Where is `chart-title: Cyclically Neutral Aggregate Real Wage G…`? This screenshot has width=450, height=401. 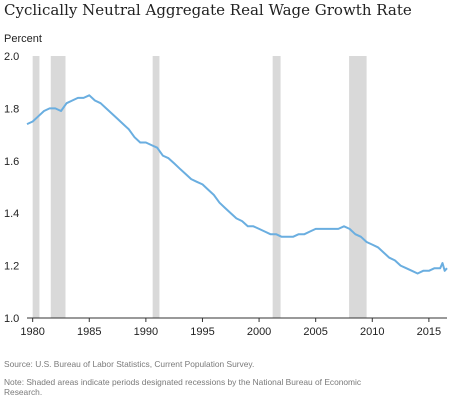 chart-title: Cyclically Neutral Aggregate Real Wage G… is located at coordinates (208, 10).